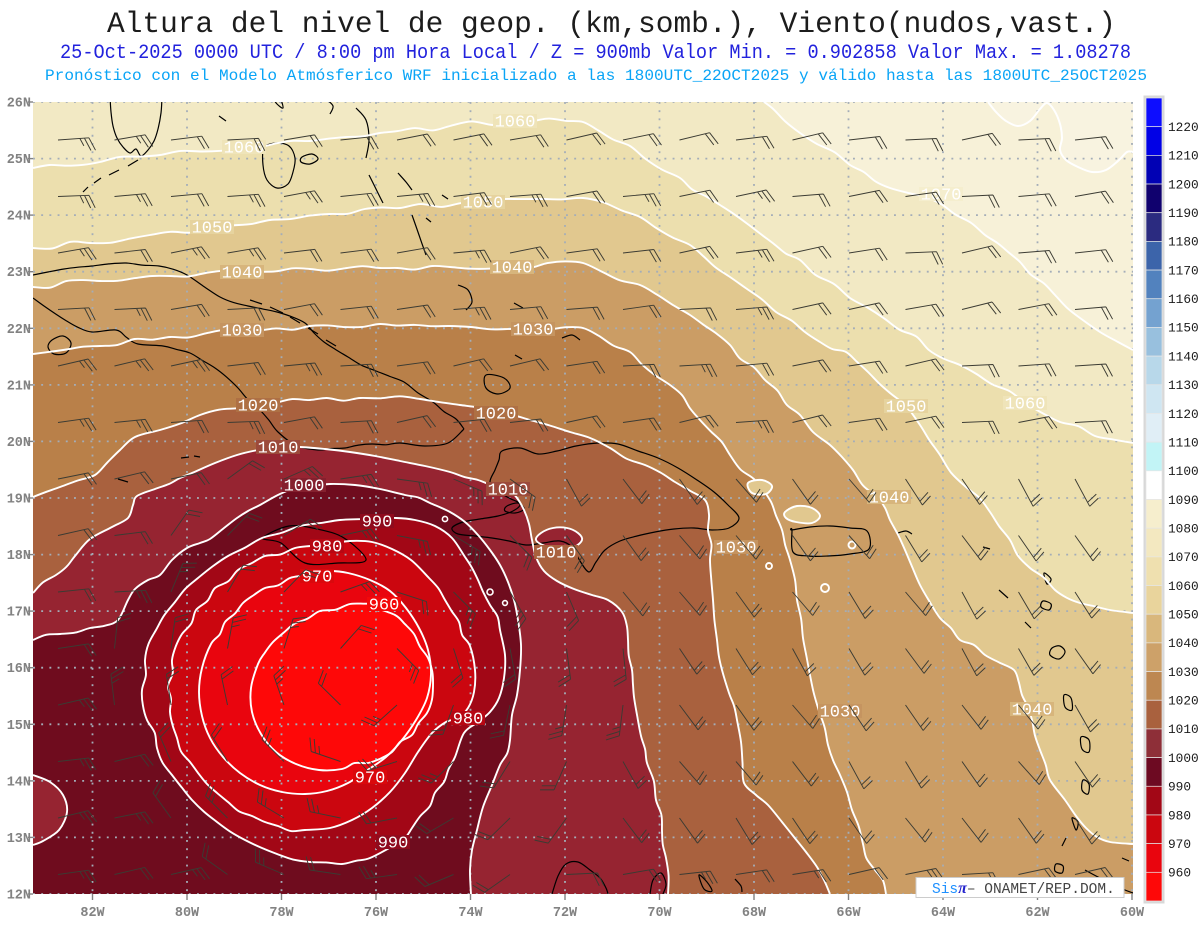 This screenshot has height=927, width=1200. What do you see at coordinates (19, 160) in the screenshot?
I see `svg-text: 25N` at bounding box center [19, 160].